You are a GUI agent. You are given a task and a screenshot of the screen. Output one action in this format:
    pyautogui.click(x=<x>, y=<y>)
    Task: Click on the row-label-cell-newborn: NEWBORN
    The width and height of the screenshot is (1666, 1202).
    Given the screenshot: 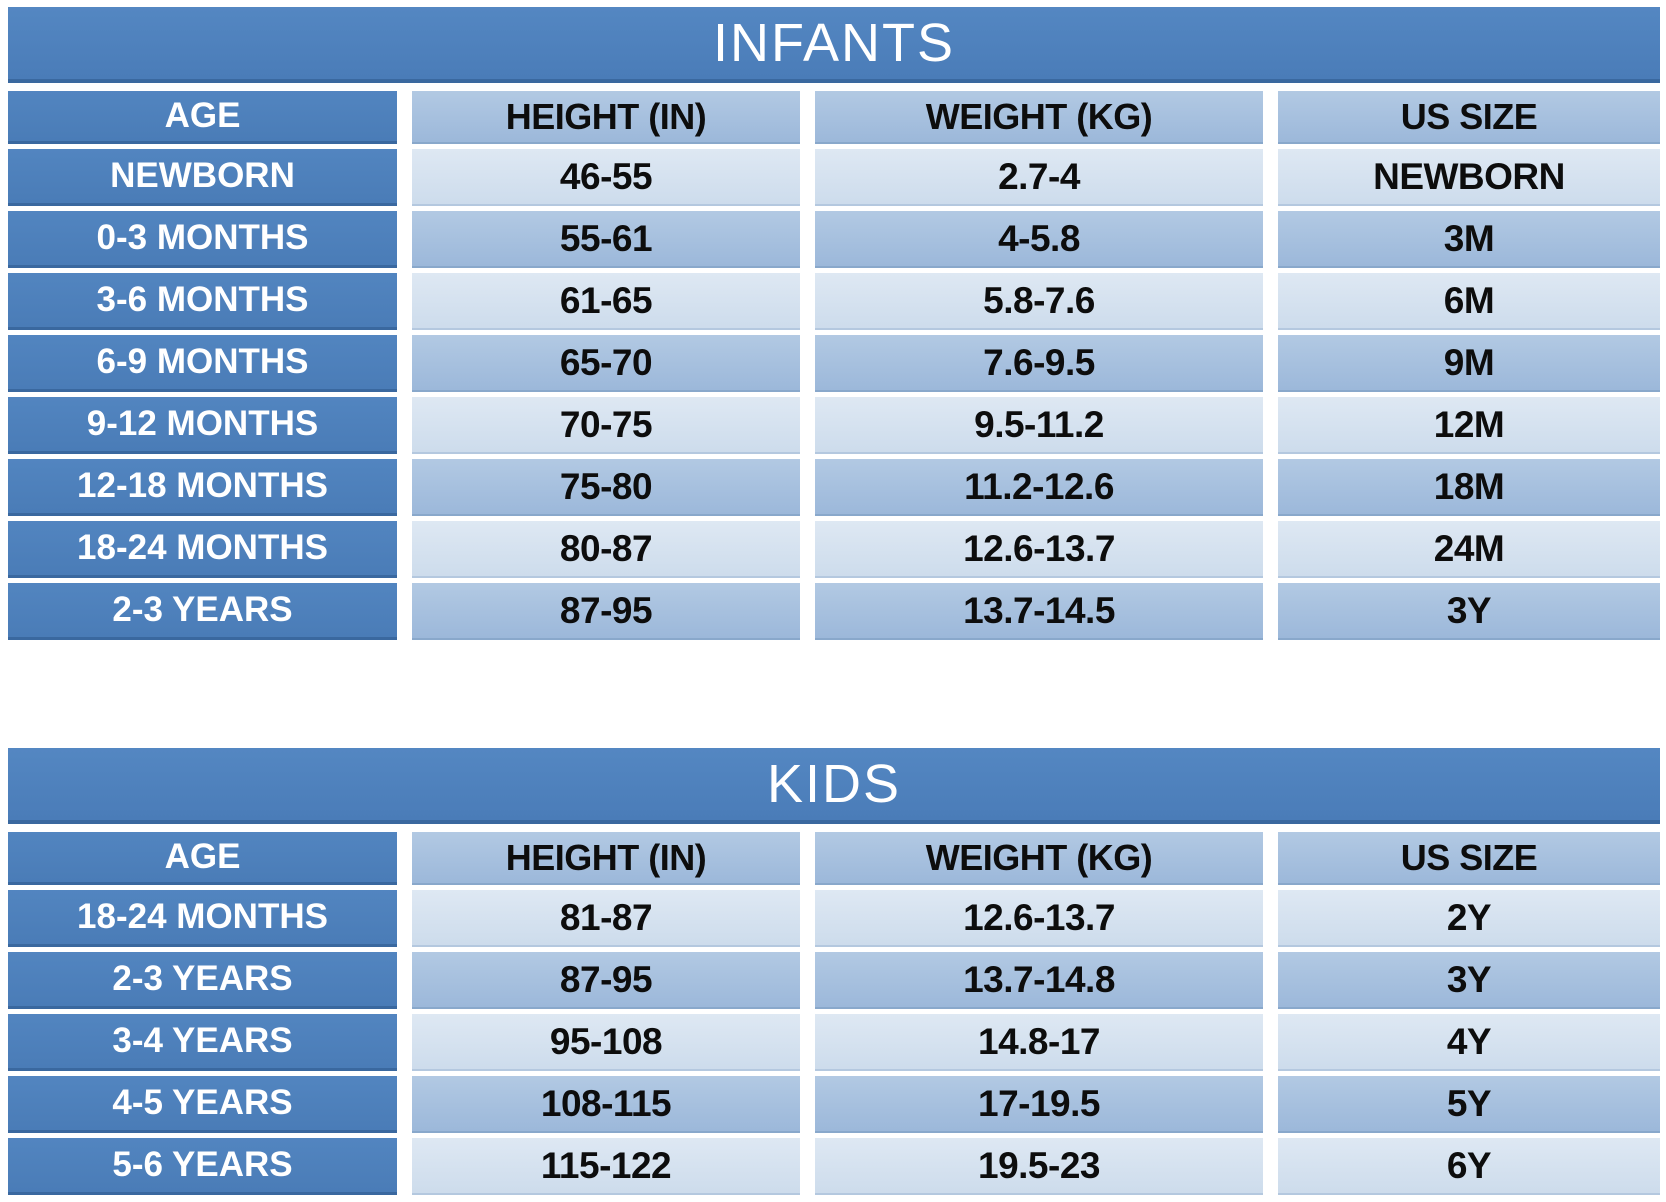 What is the action you would take?
    pyautogui.click(x=202, y=177)
    